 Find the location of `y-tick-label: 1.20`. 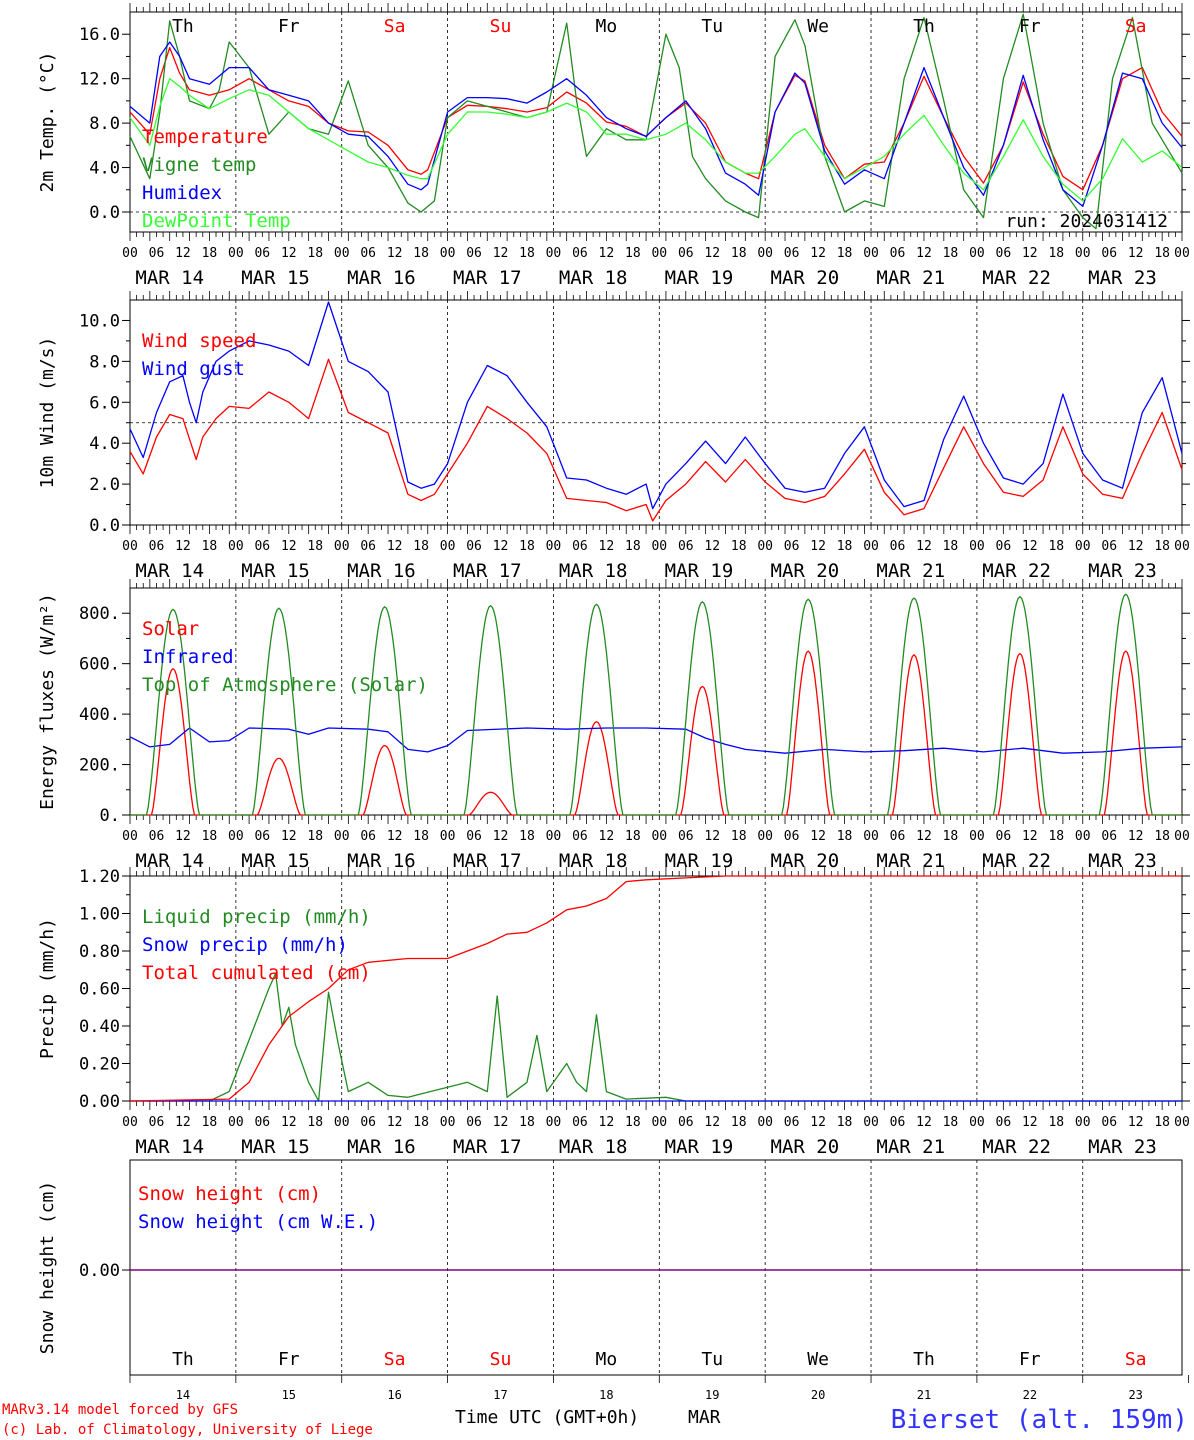

y-tick-label: 1.20 is located at coordinates (99, 877).